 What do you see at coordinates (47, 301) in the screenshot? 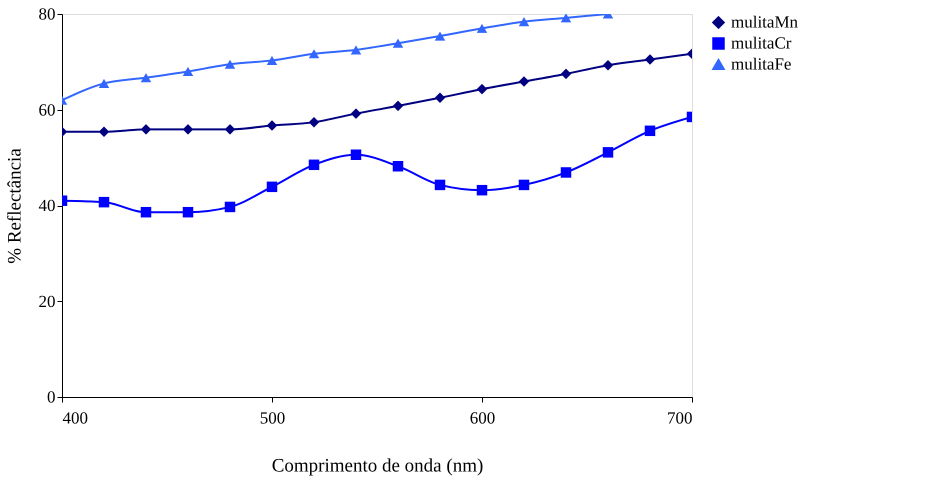
I see `y-tick-label: 20` at bounding box center [47, 301].